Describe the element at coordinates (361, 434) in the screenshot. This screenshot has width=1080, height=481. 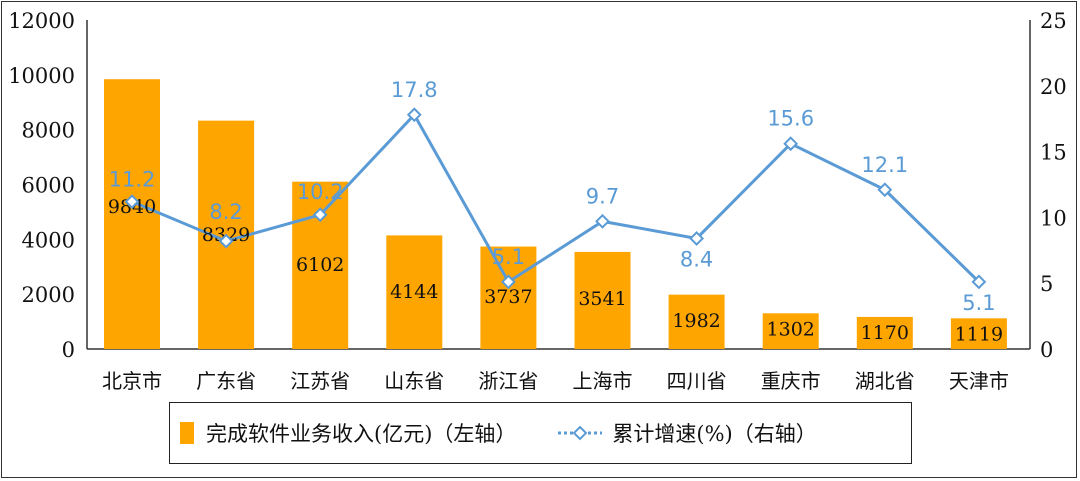
I see `legend-bar-label: 完成软件业务收入(亿元)（左轴）` at that location.